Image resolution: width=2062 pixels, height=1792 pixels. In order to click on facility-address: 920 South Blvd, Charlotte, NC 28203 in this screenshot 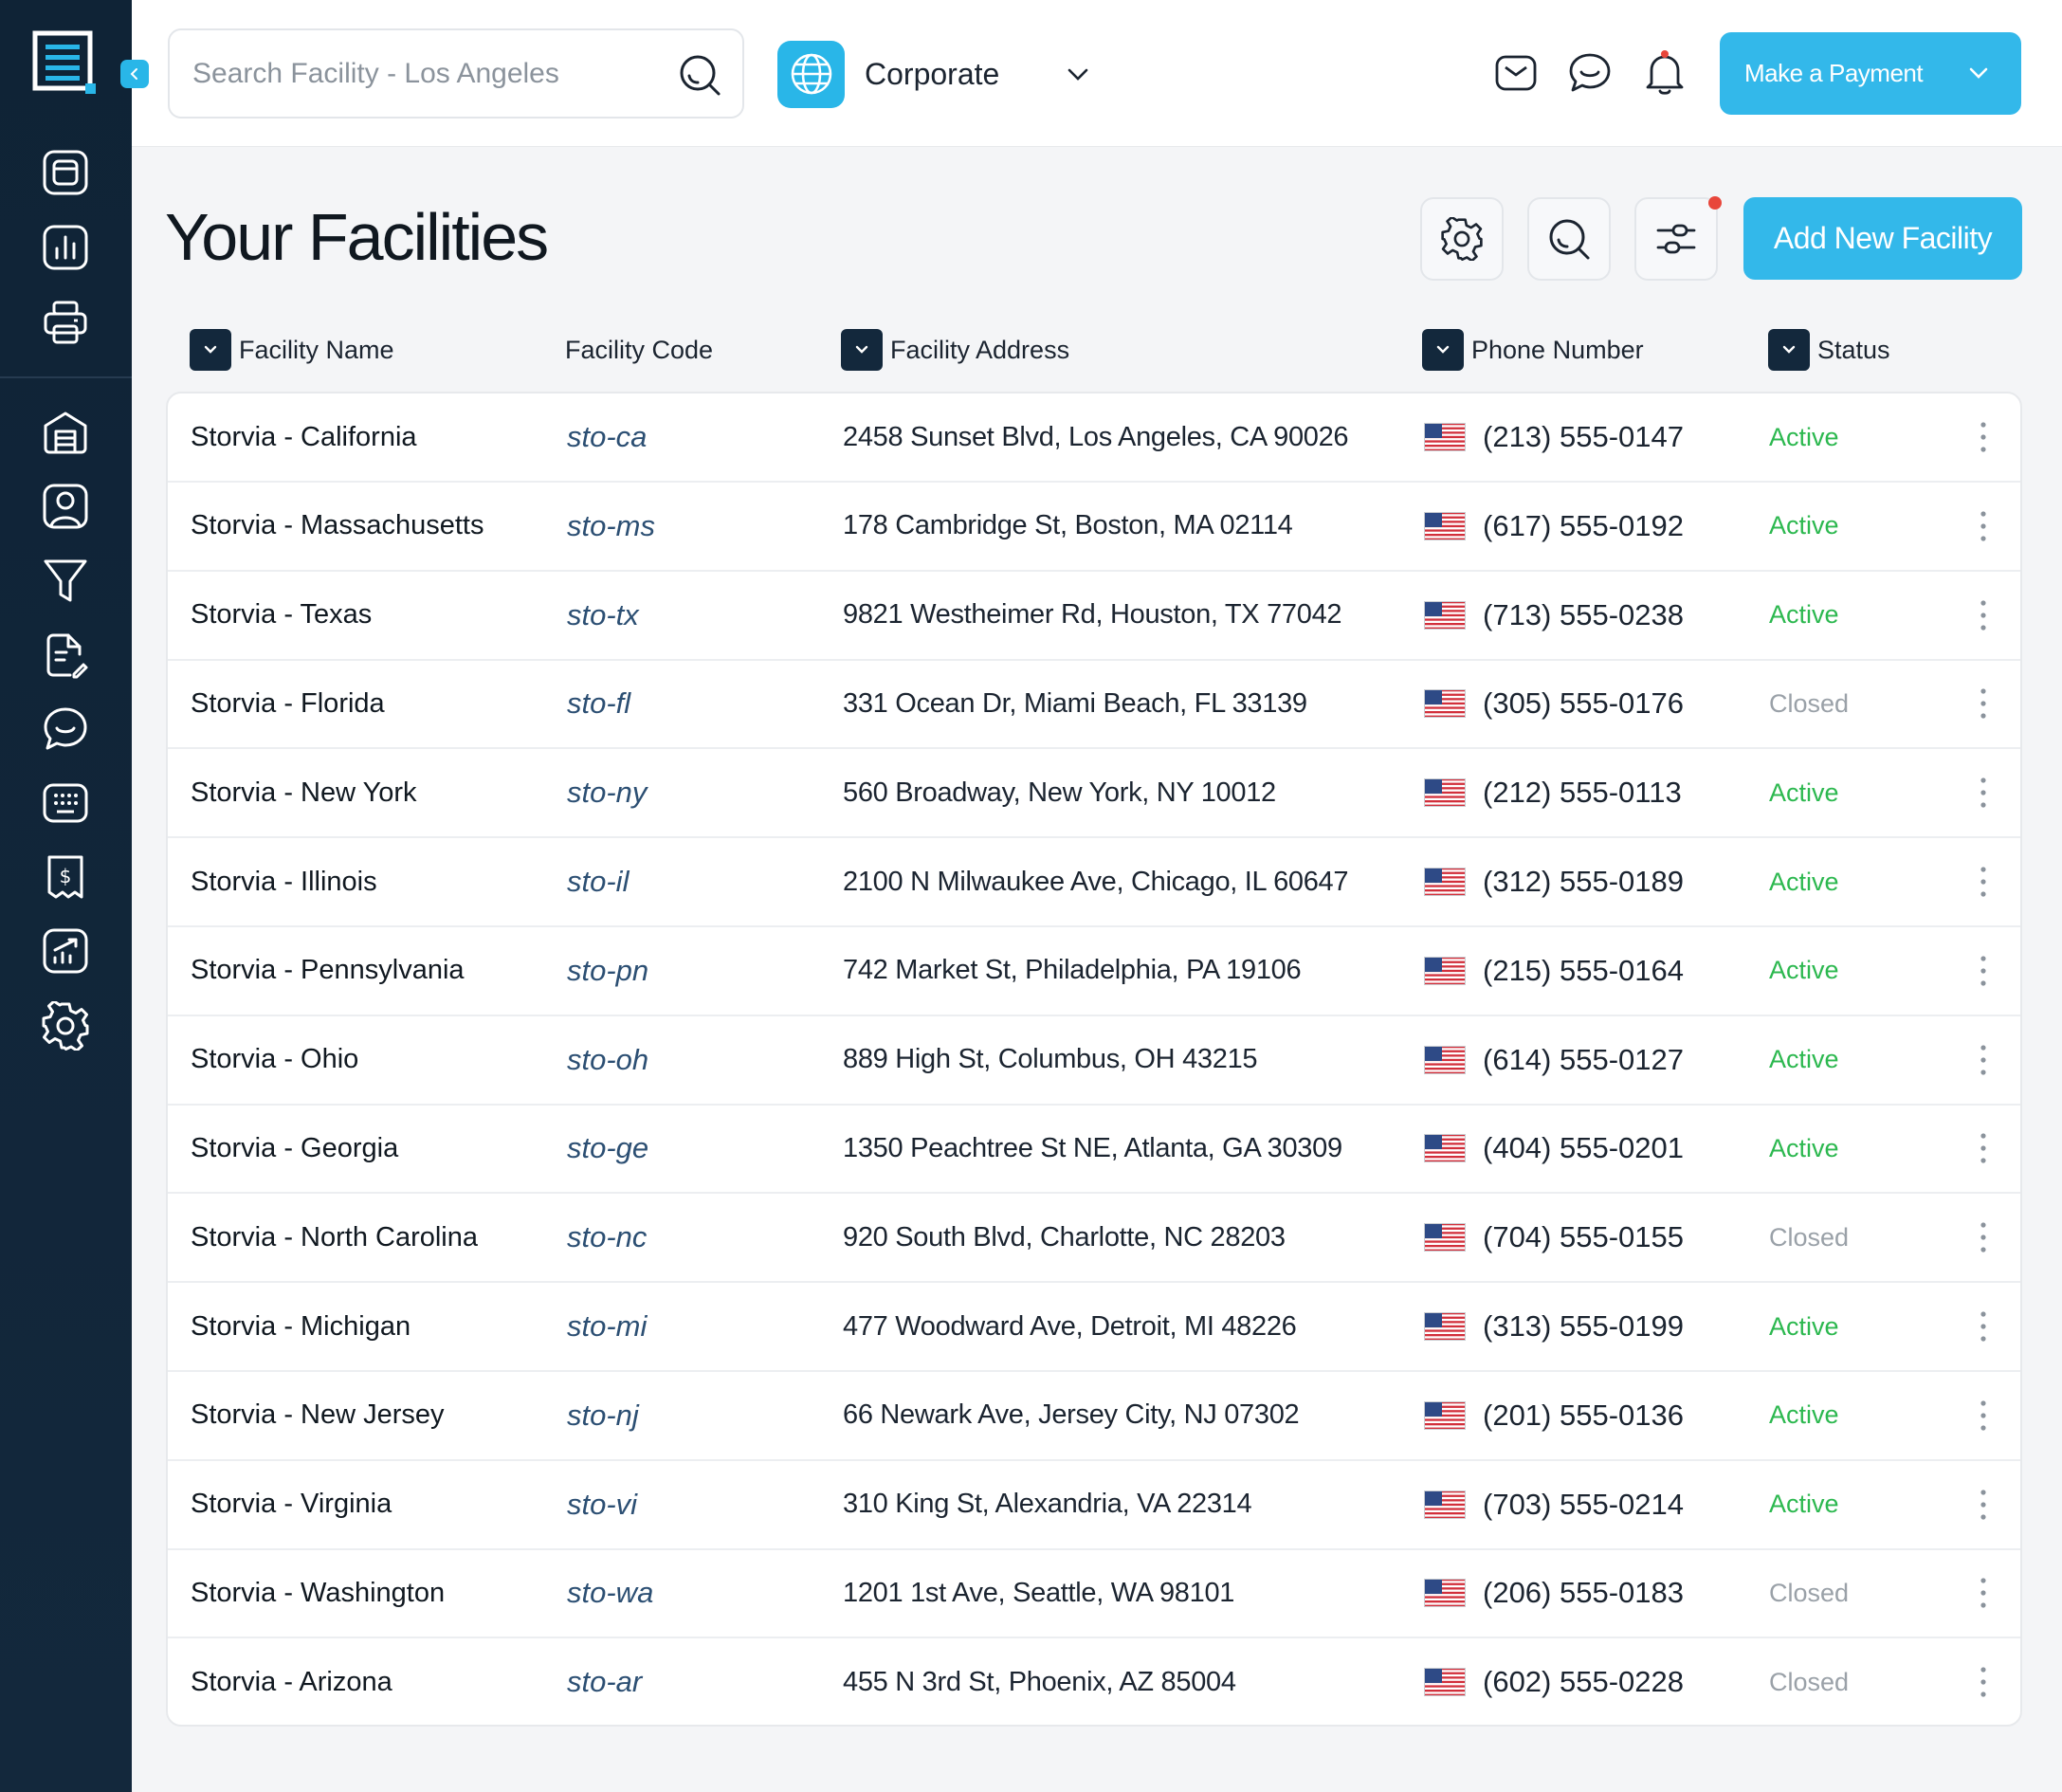, I will do `click(1065, 1237)`.